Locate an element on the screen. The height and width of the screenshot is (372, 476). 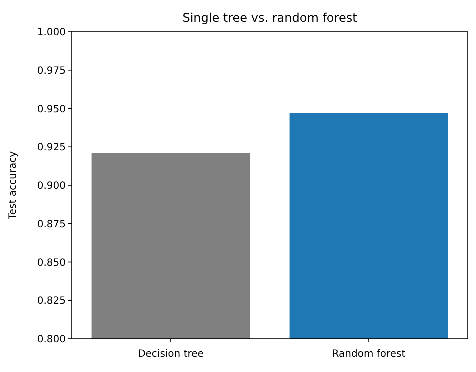
y-tick-label: 1.000 is located at coordinates (51, 33).